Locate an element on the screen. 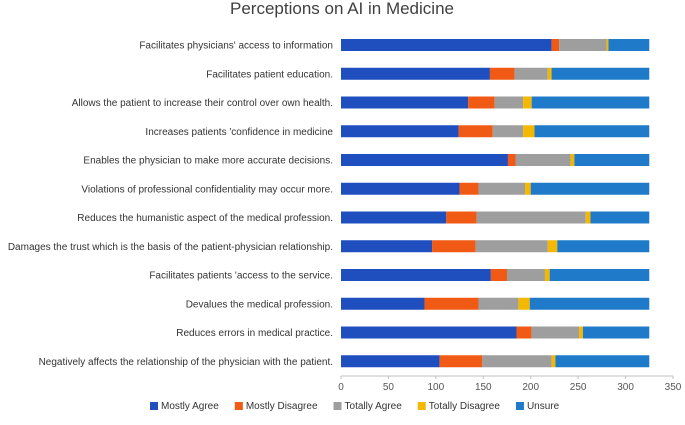  x-tick-label: 350 is located at coordinates (673, 387).